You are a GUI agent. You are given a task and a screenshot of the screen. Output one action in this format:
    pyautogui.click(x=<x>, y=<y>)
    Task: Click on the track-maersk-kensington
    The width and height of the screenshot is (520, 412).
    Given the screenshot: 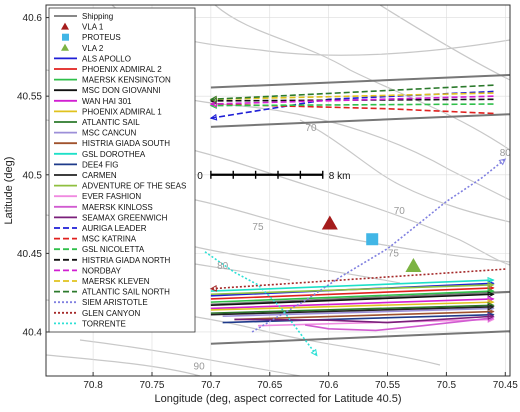 What is the action you would take?
    pyautogui.click(x=352, y=296)
    